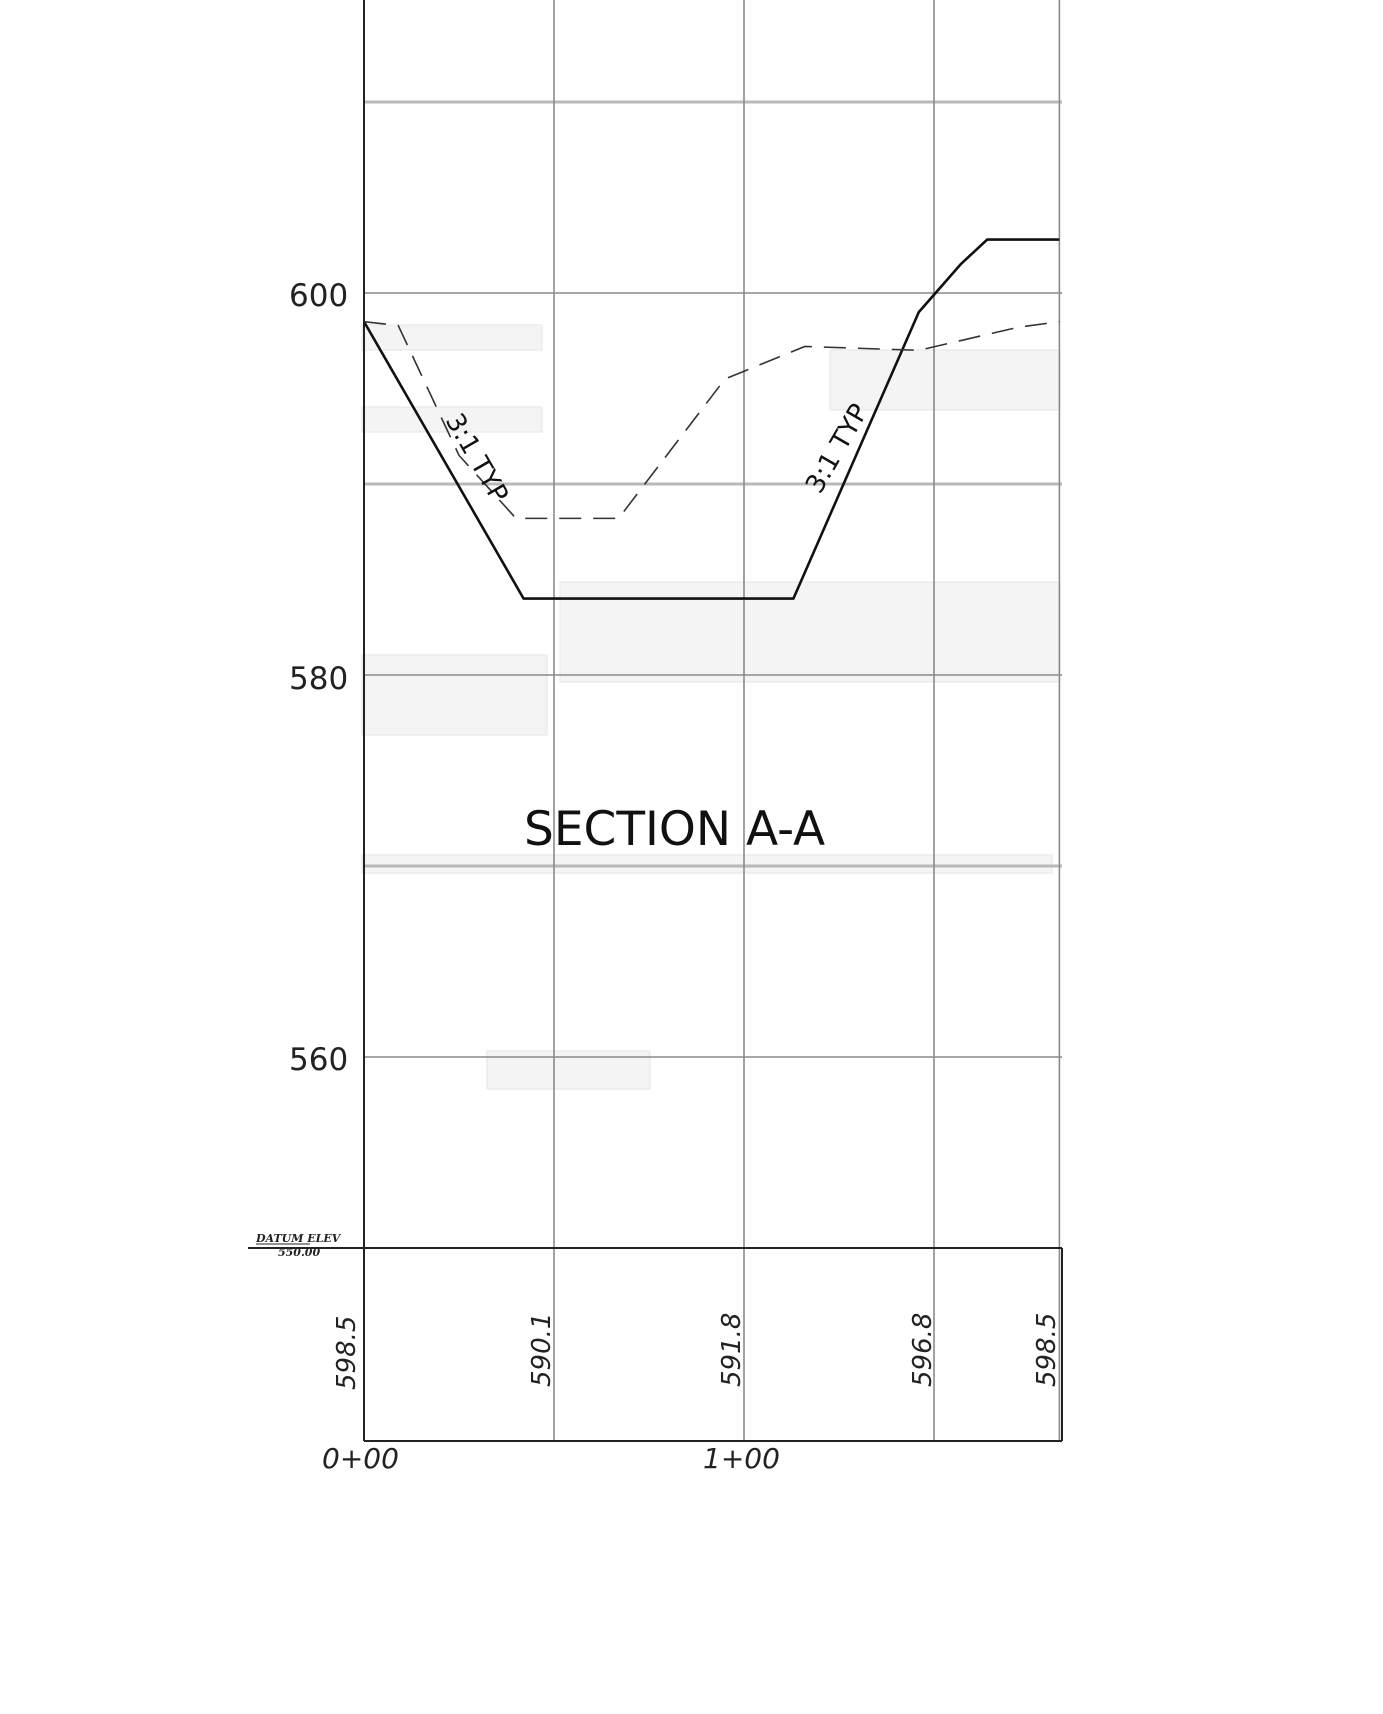  Describe the element at coordinates (697, 1351) in the screenshot. I see `ground-elevation-labels: 598.5 590.1 591.8 596.8 598.5` at that location.